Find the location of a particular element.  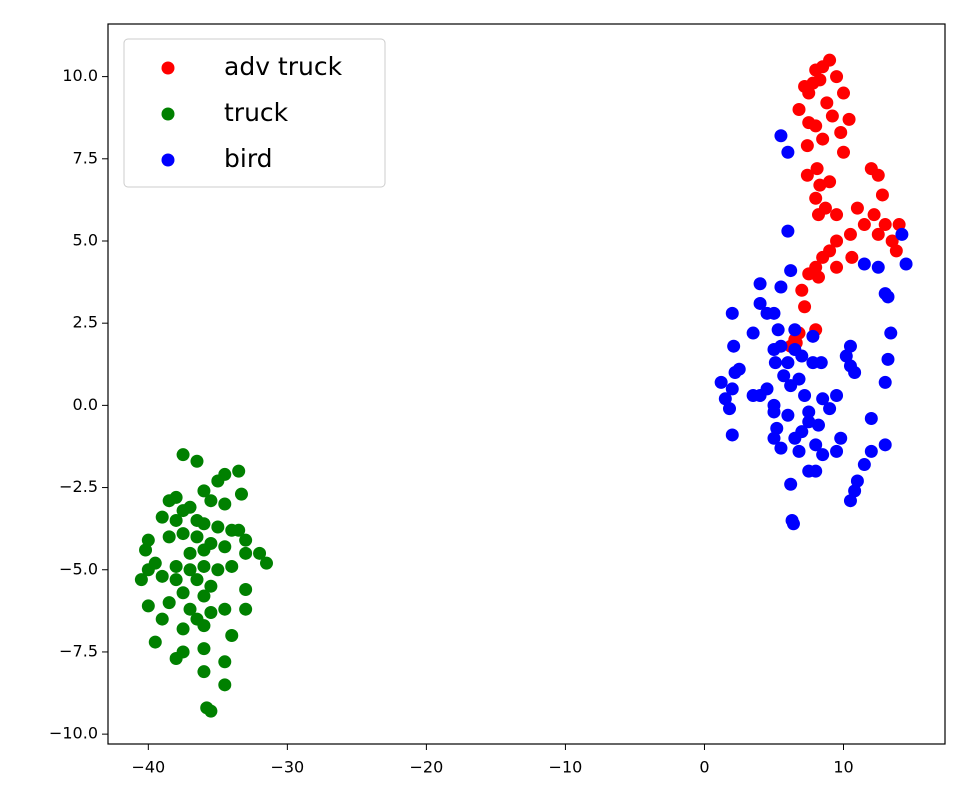

legend-box is located at coordinates (254, 113).